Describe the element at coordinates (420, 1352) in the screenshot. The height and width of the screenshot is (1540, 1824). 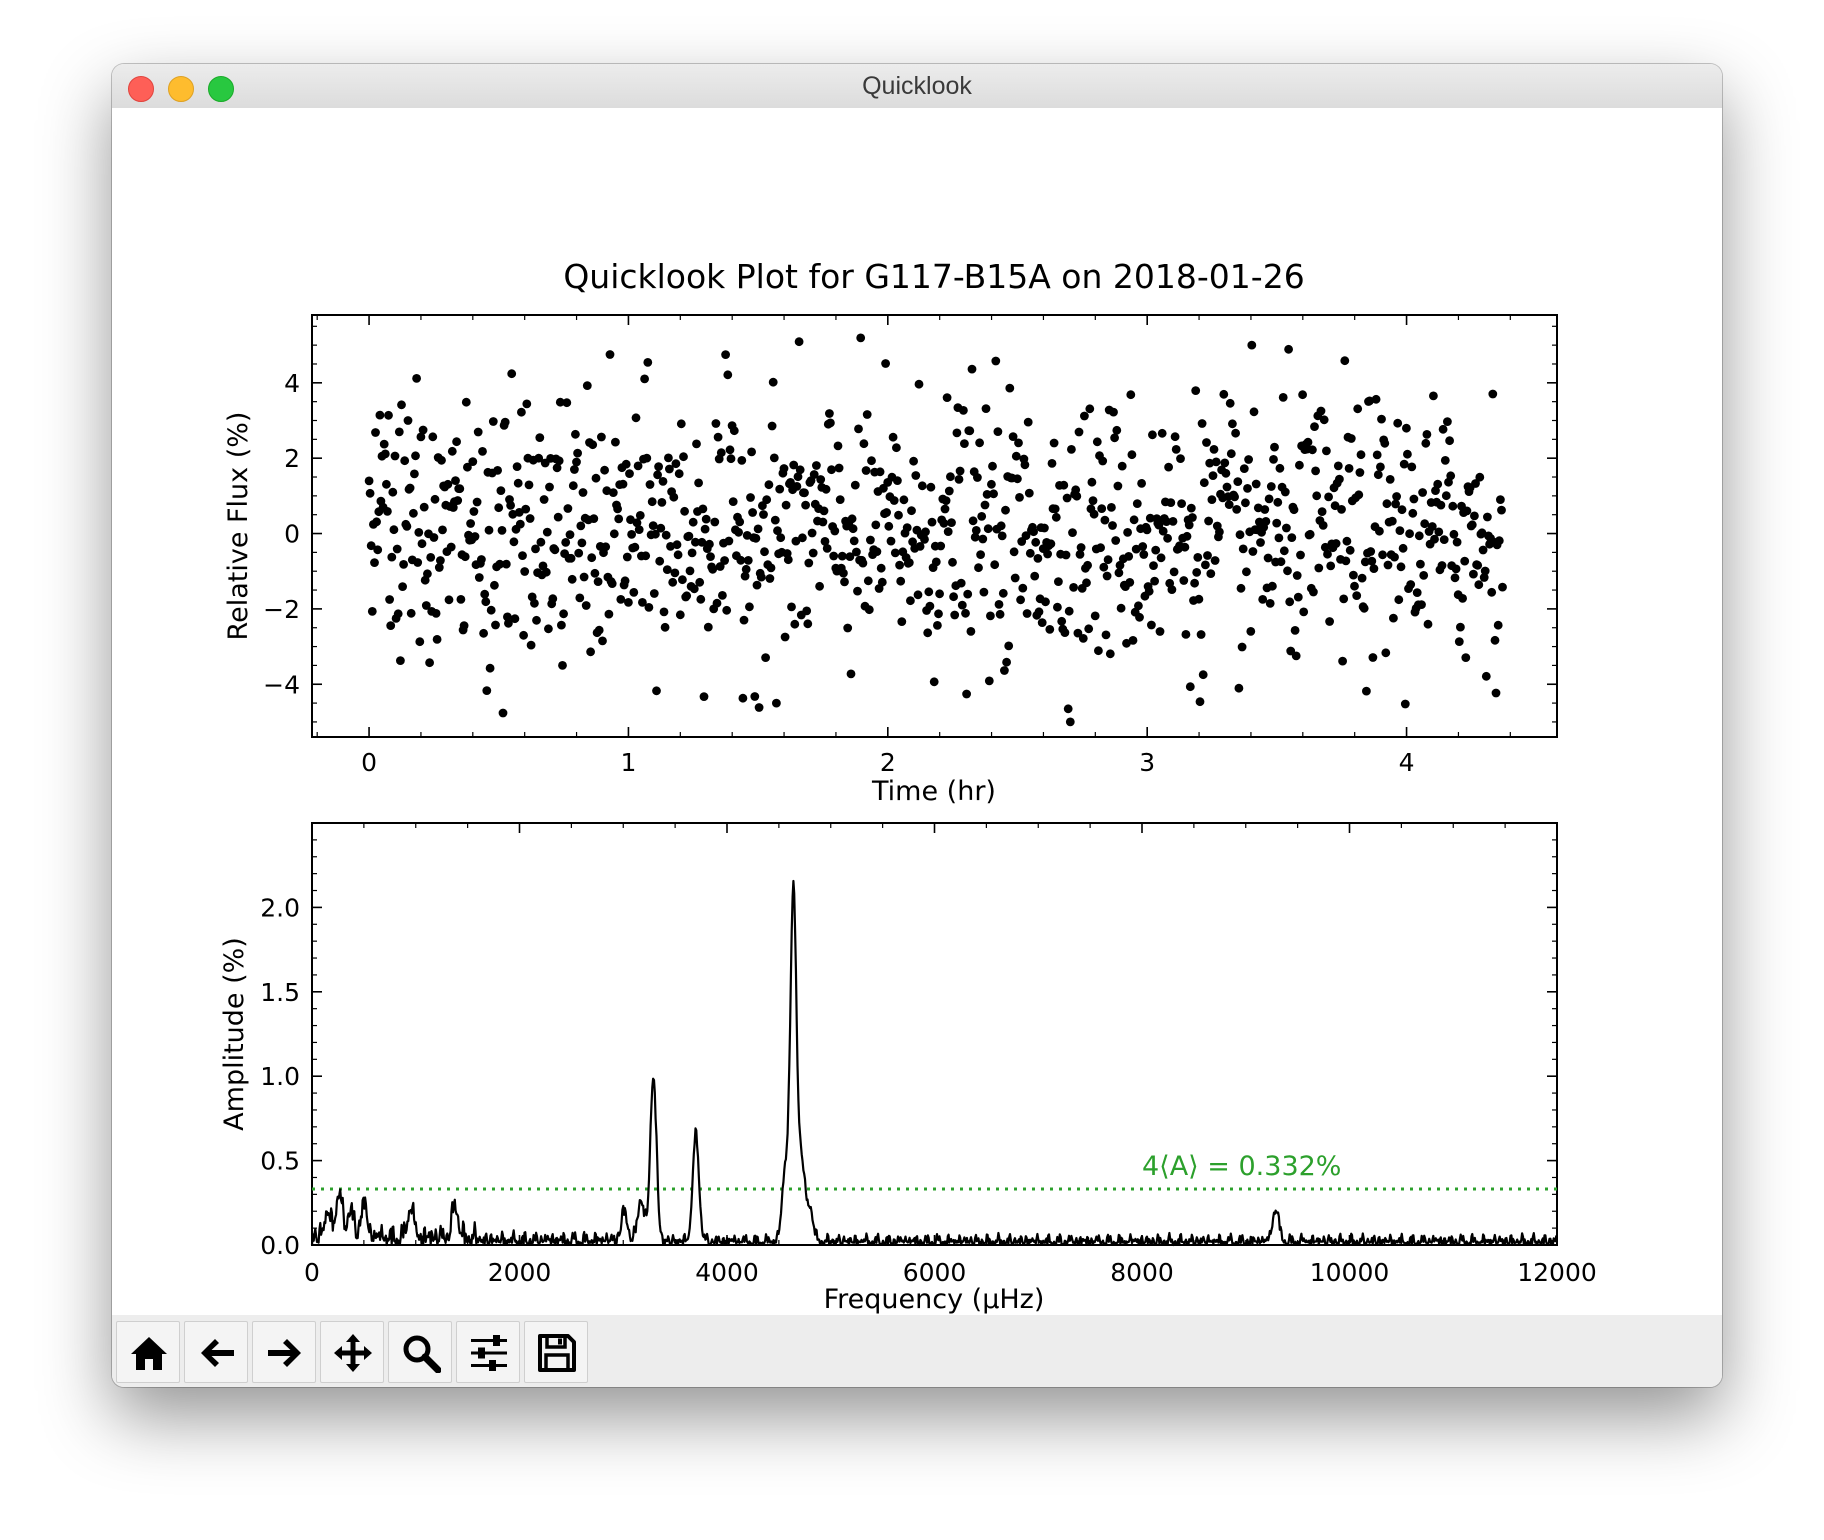
I see `zoom-button` at that location.